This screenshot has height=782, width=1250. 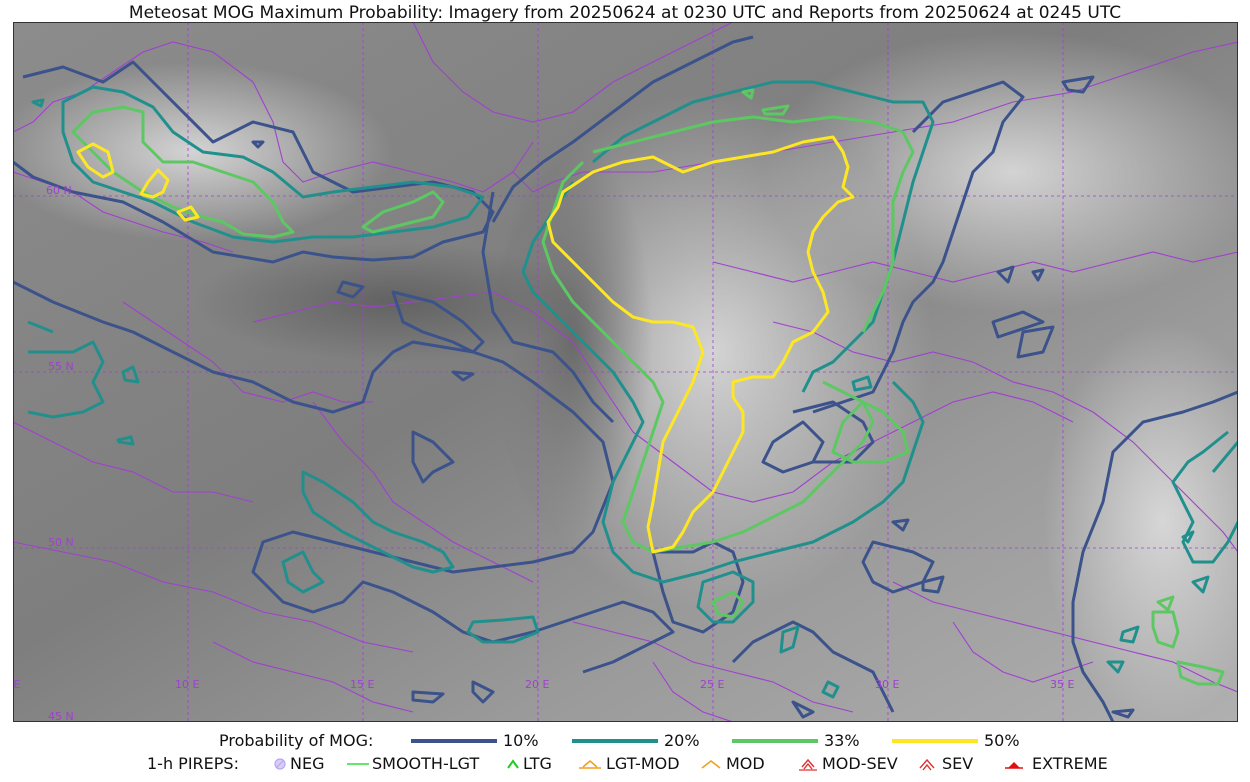 I want to click on swatch-33pct, so click(x=775, y=740).